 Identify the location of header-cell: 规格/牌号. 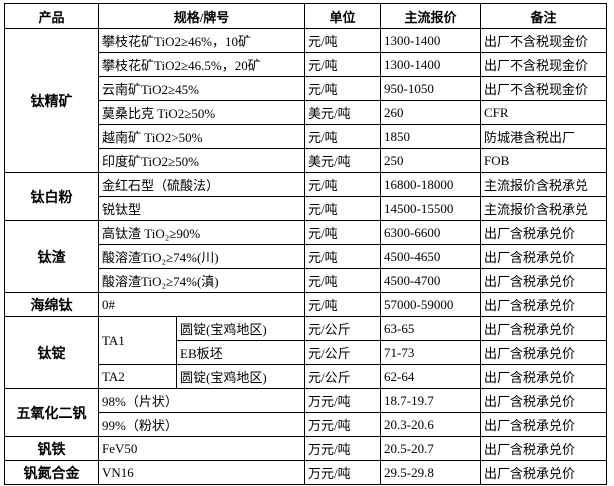
(201, 16).